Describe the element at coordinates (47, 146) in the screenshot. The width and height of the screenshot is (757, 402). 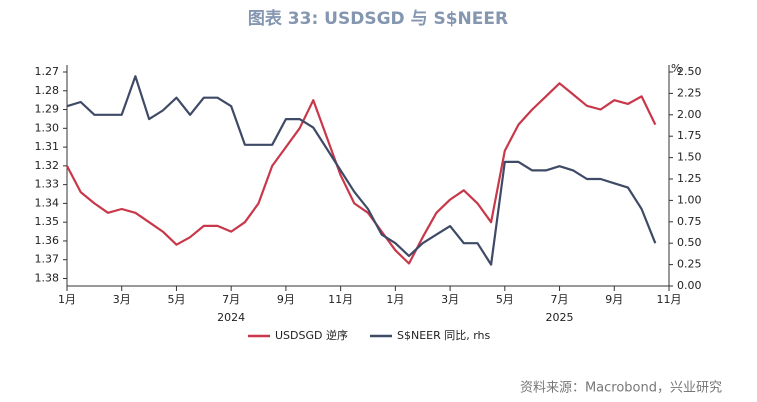
I see `y-tick-label: 1.31` at that location.